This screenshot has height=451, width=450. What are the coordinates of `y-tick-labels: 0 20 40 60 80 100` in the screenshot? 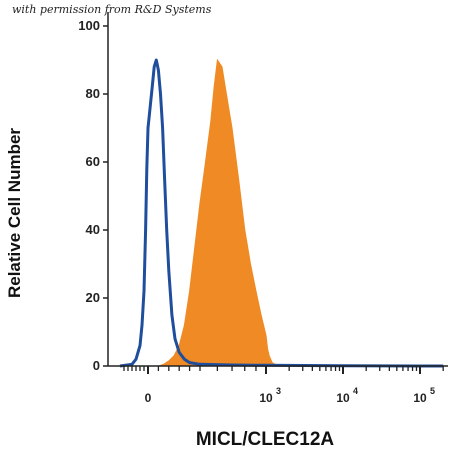 It's located at (89, 195).